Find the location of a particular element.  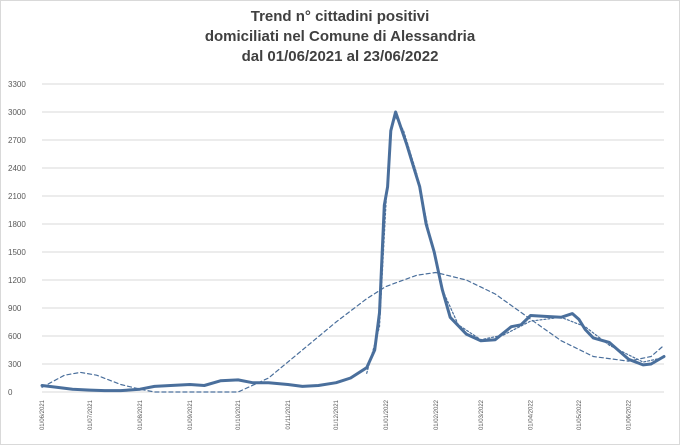

x-tick-label: 01/04/2022 is located at coordinates (532, 414).